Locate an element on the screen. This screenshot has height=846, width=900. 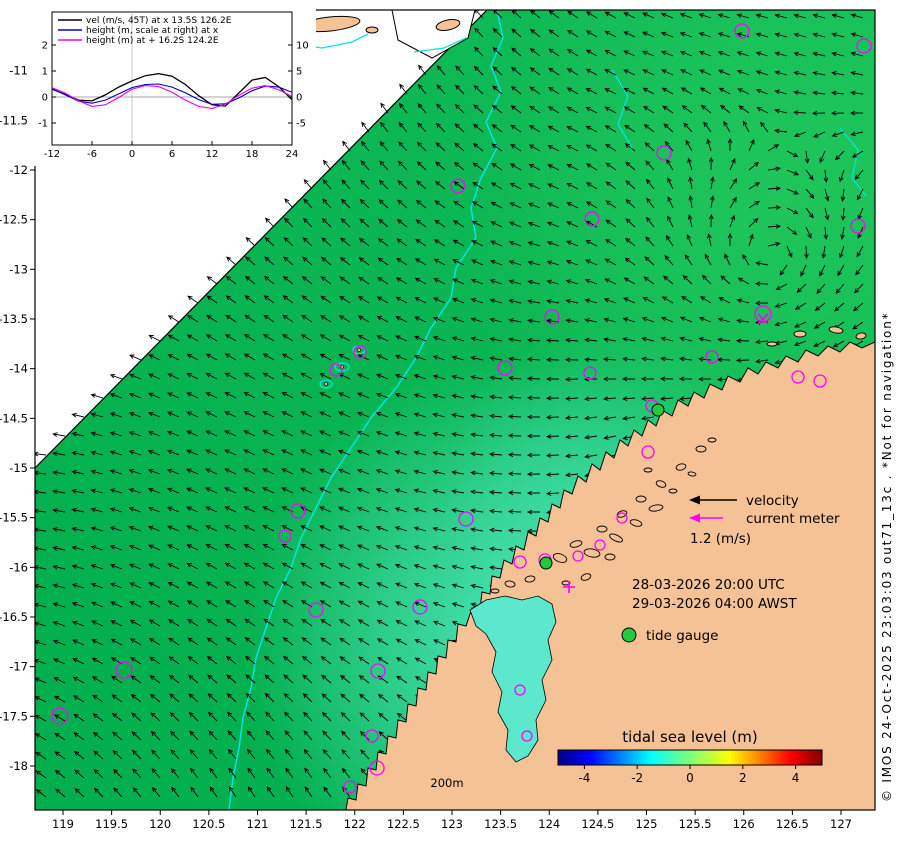
inset-right-tick-label: 10 is located at coordinates (302, 46).